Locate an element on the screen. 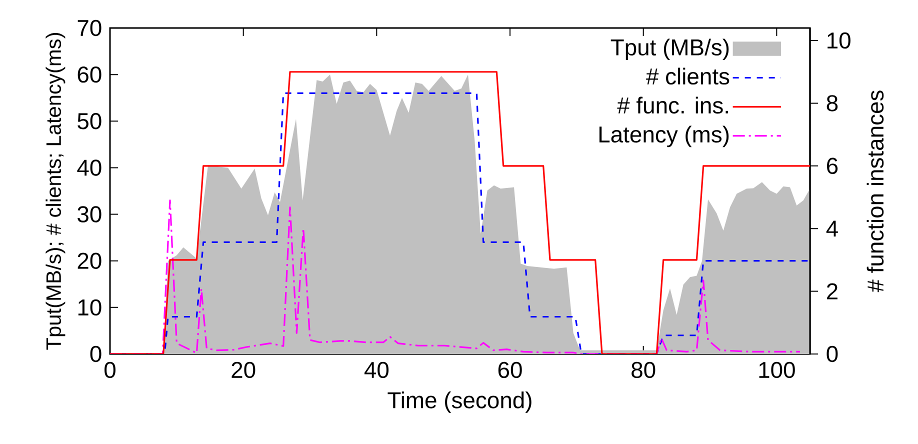 This screenshot has width=918, height=444. x-axis-title: Time (second) is located at coordinates (460, 402).